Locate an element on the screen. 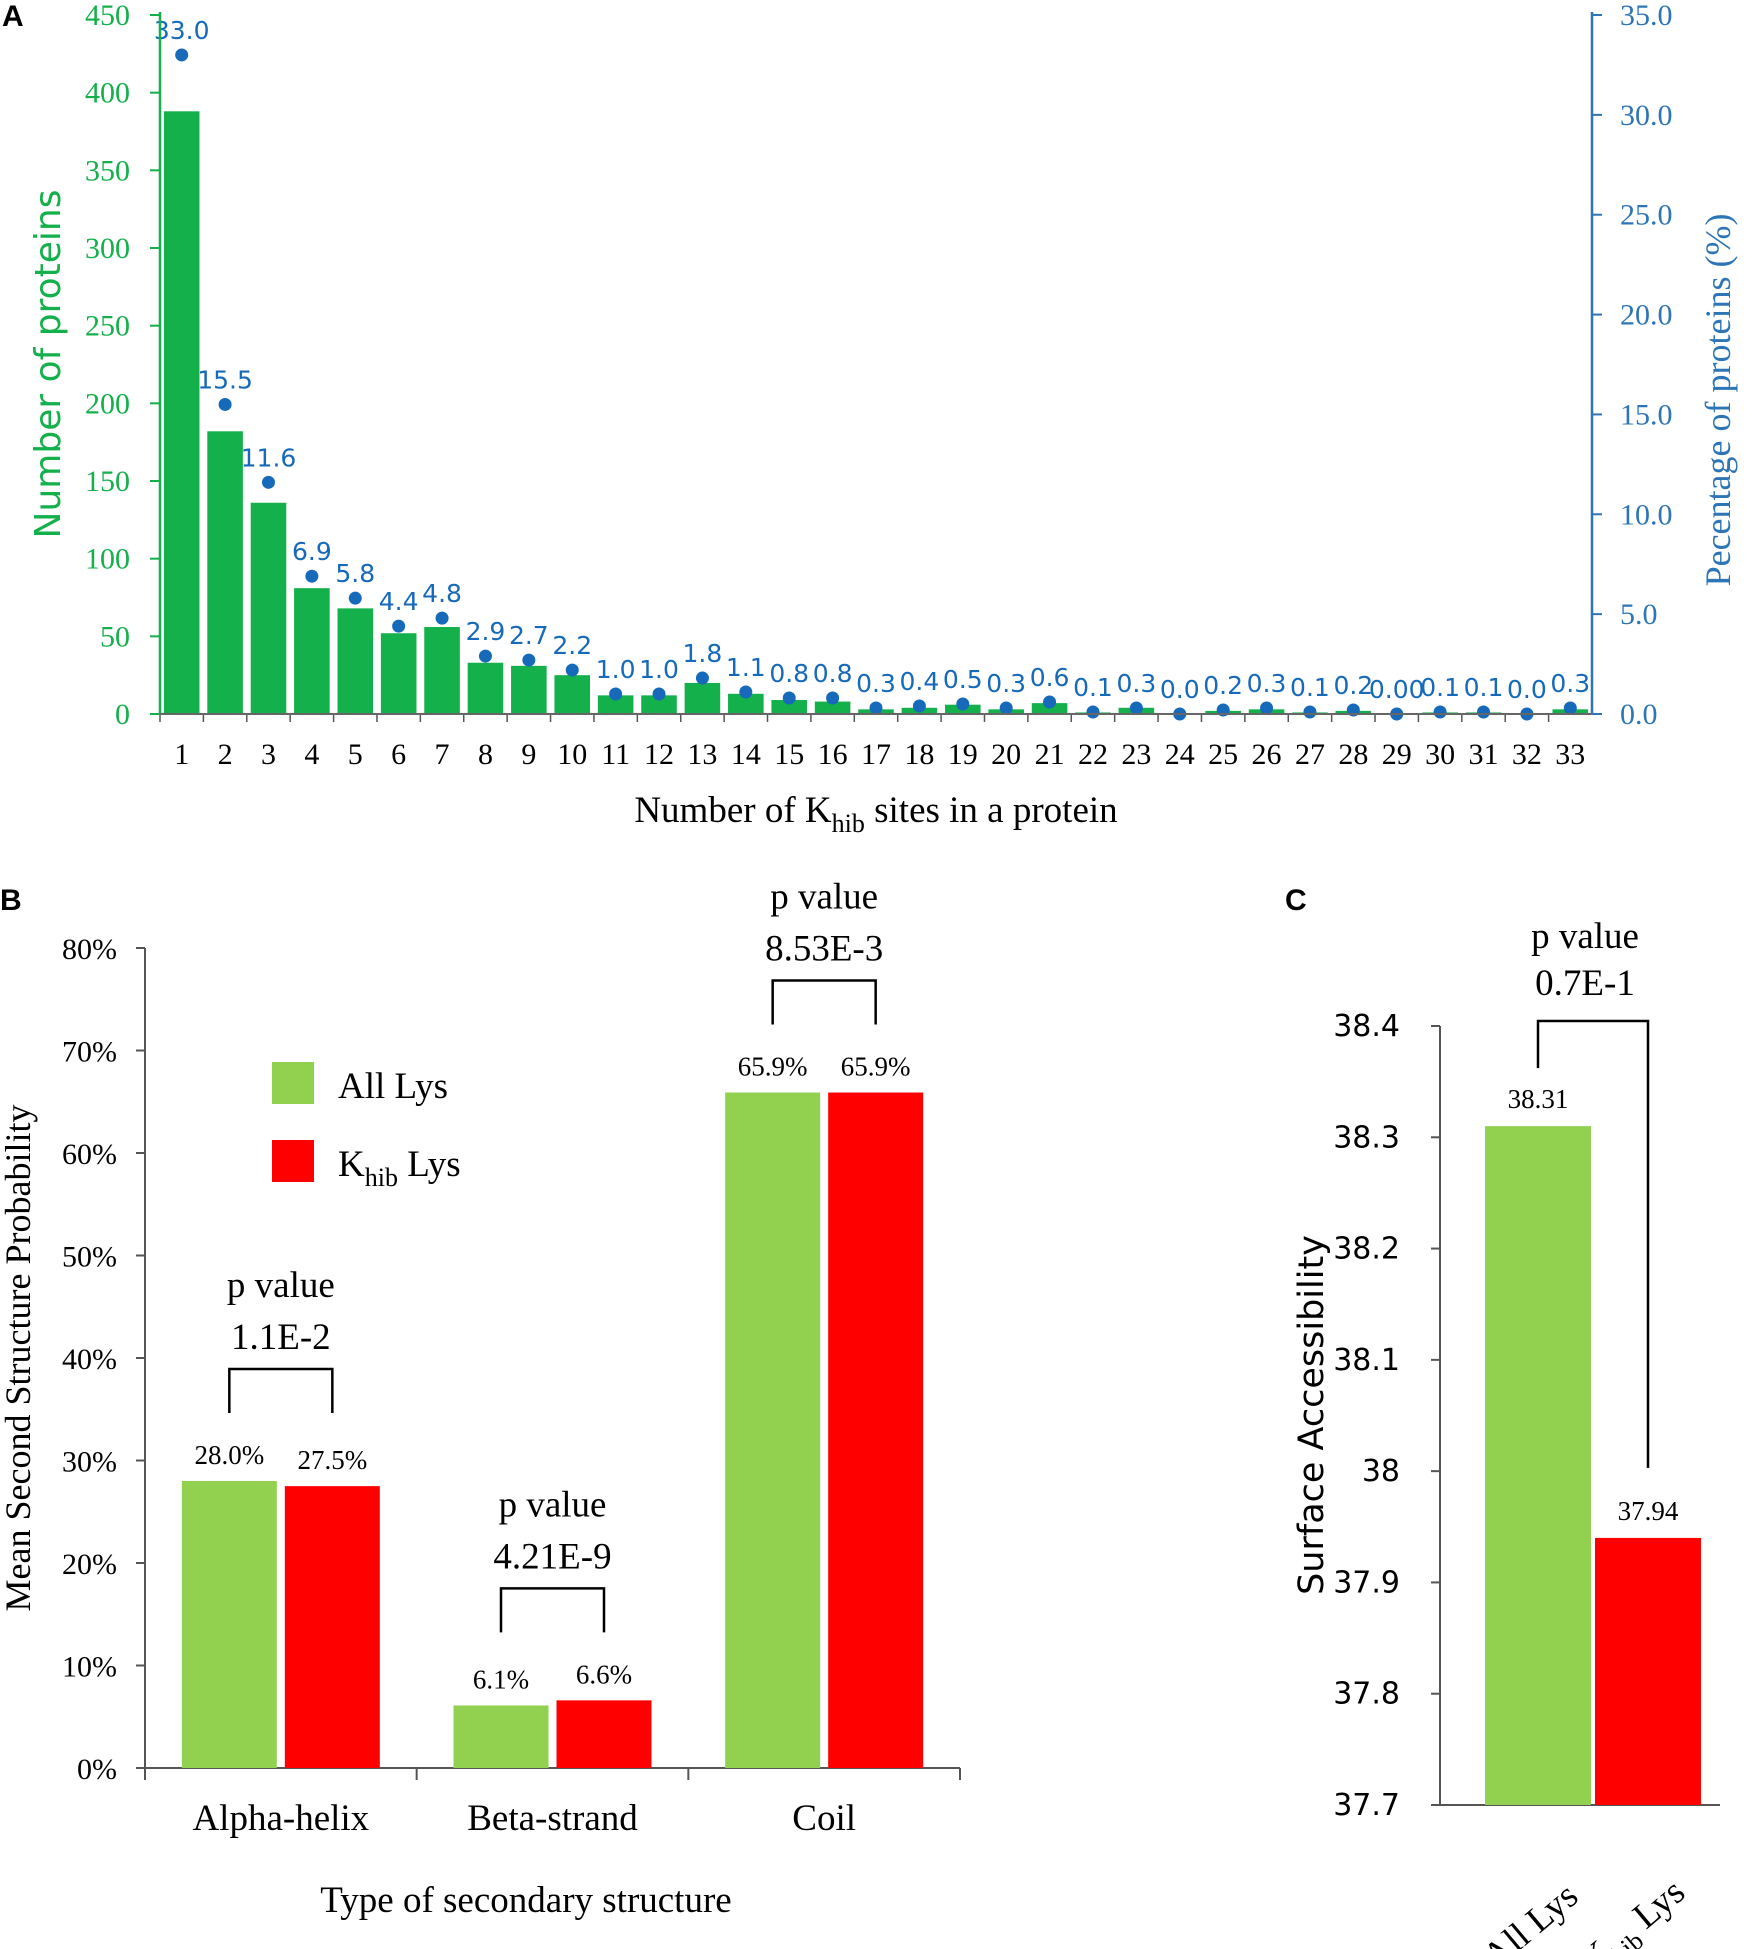  legend-swatch-khib-lys is located at coordinates (293, 1161).